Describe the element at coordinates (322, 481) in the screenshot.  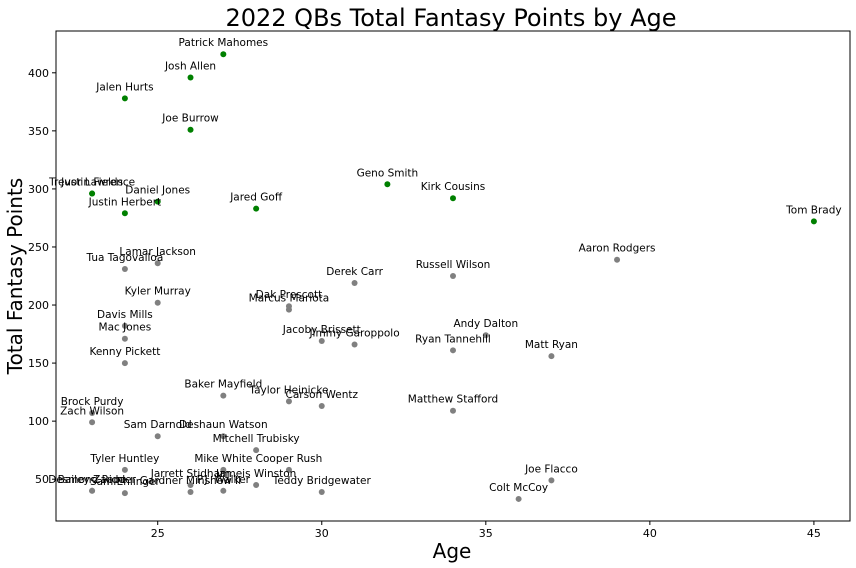
I see `data-point-label: Teddy Bridgewater` at that location.